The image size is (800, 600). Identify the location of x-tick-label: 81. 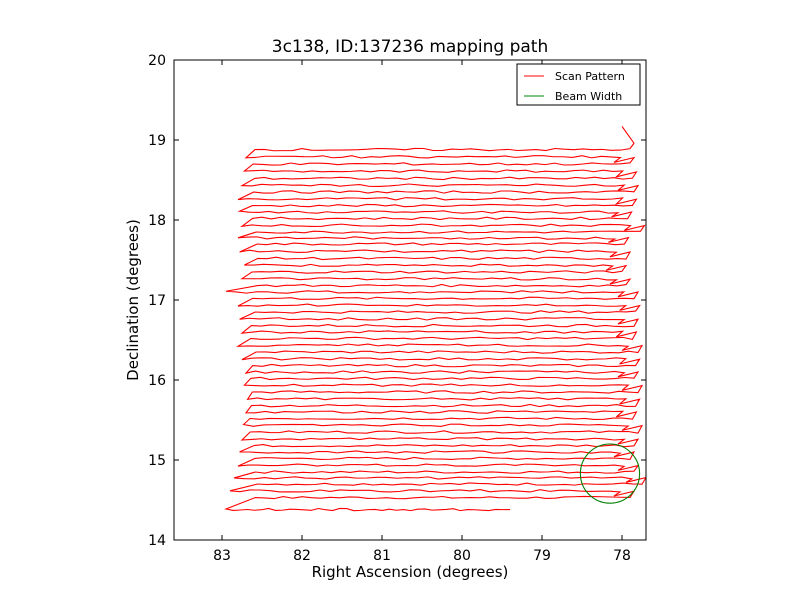
(382, 556).